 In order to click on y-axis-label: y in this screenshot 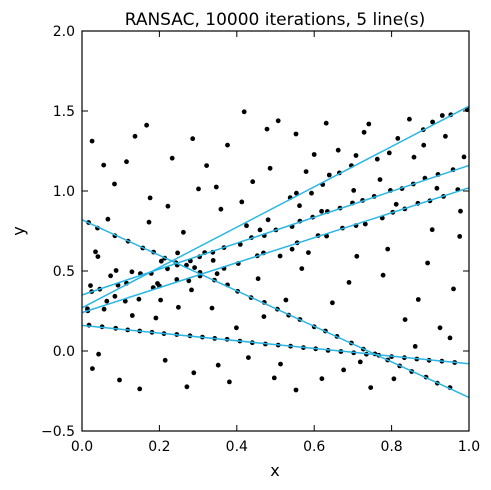, I will do `click(18, 230)`.